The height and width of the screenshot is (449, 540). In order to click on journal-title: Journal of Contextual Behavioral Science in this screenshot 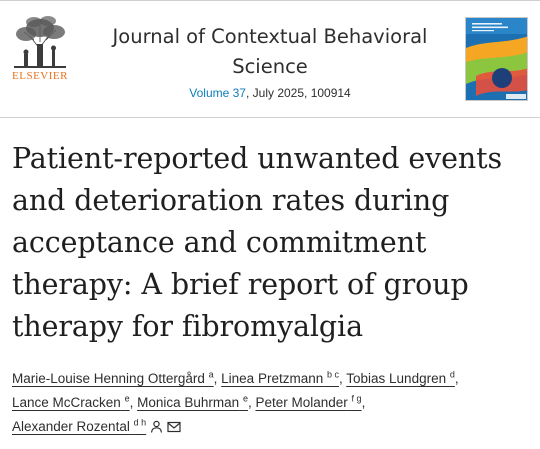, I will do `click(270, 52)`.